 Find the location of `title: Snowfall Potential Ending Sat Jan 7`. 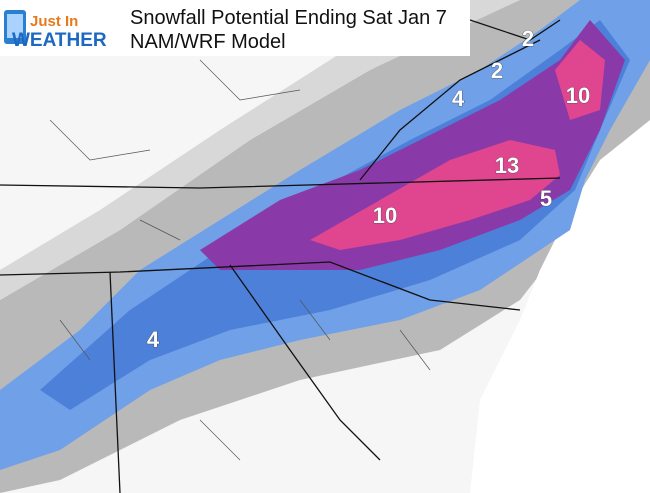

title: Snowfall Potential Ending Sat Jan 7 is located at coordinates (288, 18).